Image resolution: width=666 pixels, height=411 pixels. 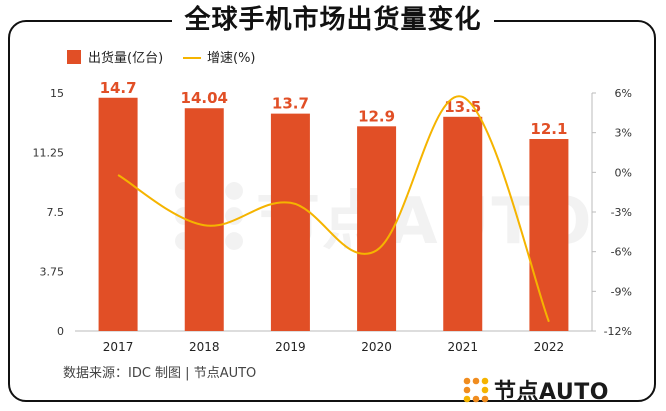 I want to click on y-right-tick-label: -12%, so click(x=618, y=331).